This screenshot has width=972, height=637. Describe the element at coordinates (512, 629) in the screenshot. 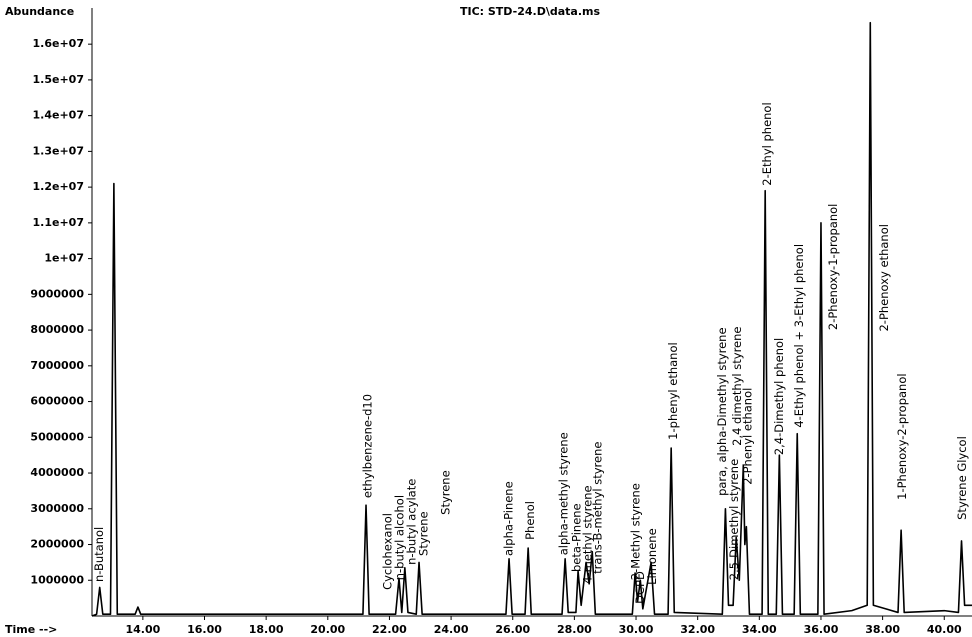

I see `x-tick-label: 26.00` at that location.